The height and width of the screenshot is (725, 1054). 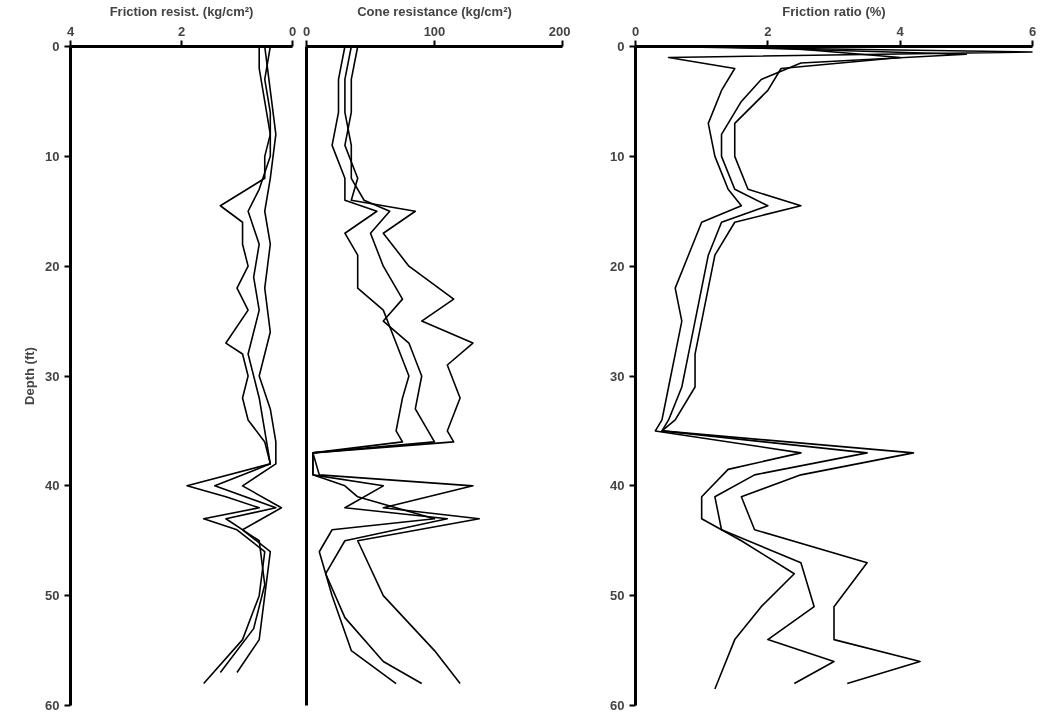 I want to click on x-axis-title: Friction ratio (%), so click(x=834, y=11).